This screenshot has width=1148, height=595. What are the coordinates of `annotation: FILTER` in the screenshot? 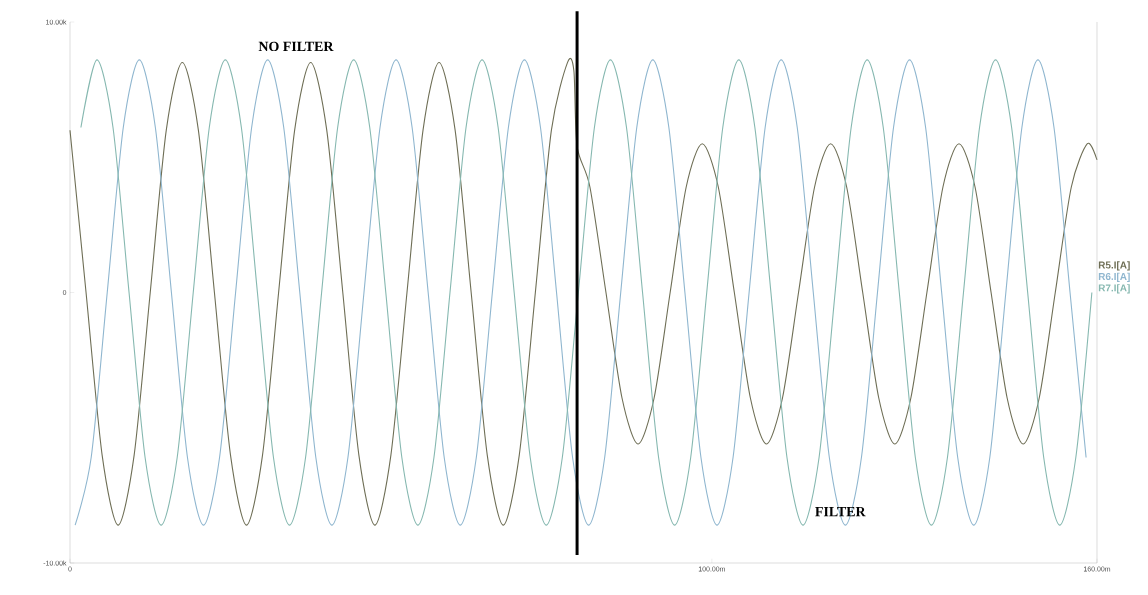 It's located at (840, 512).